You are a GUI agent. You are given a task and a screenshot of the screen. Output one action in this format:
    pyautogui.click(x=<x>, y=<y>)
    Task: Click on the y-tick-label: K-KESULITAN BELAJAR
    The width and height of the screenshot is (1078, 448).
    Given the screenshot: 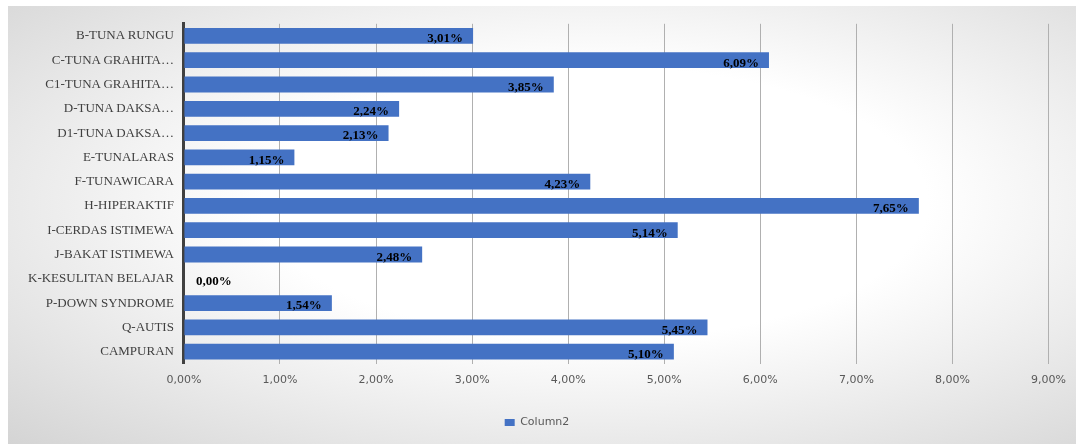 What is the action you would take?
    pyautogui.click(x=101, y=278)
    